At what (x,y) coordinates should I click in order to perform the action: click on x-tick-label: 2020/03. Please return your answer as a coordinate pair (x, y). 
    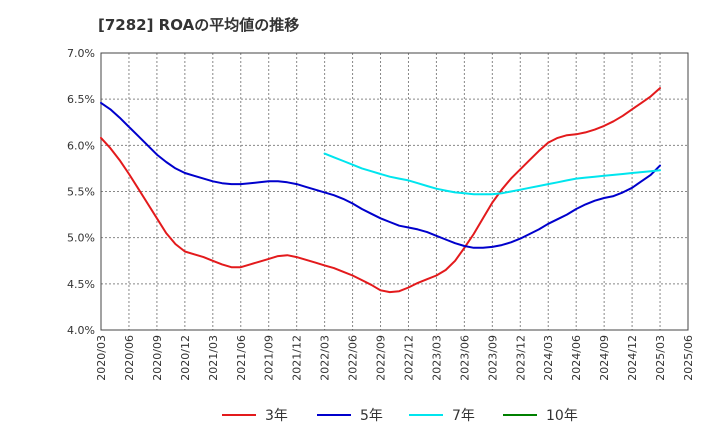
    Looking at the image, I should click on (101, 358).